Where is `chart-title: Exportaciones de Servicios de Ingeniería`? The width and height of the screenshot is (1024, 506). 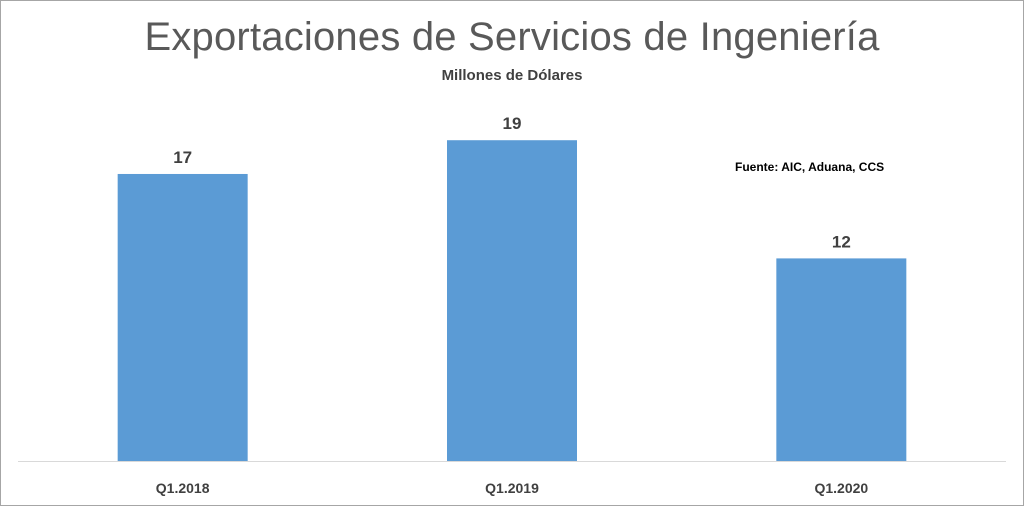 chart-title: Exportaciones de Servicios de Ingeniería is located at coordinates (512, 37).